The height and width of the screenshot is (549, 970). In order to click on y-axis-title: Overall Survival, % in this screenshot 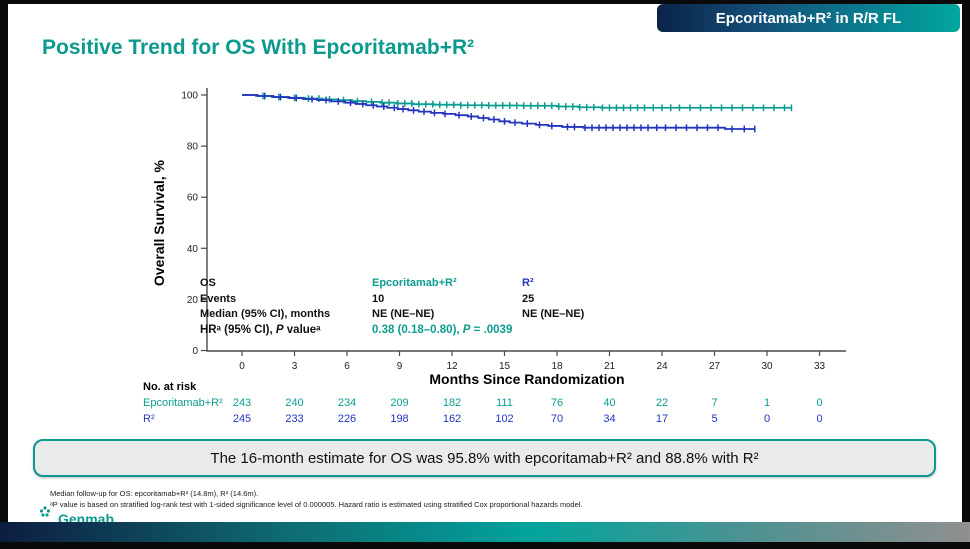, I will do `click(159, 223)`.